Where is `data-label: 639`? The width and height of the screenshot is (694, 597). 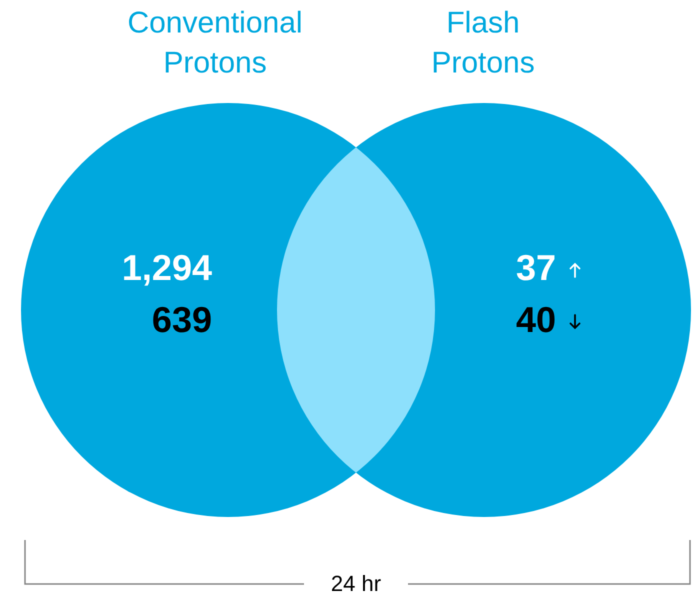
data-label: 639 is located at coordinates (182, 319).